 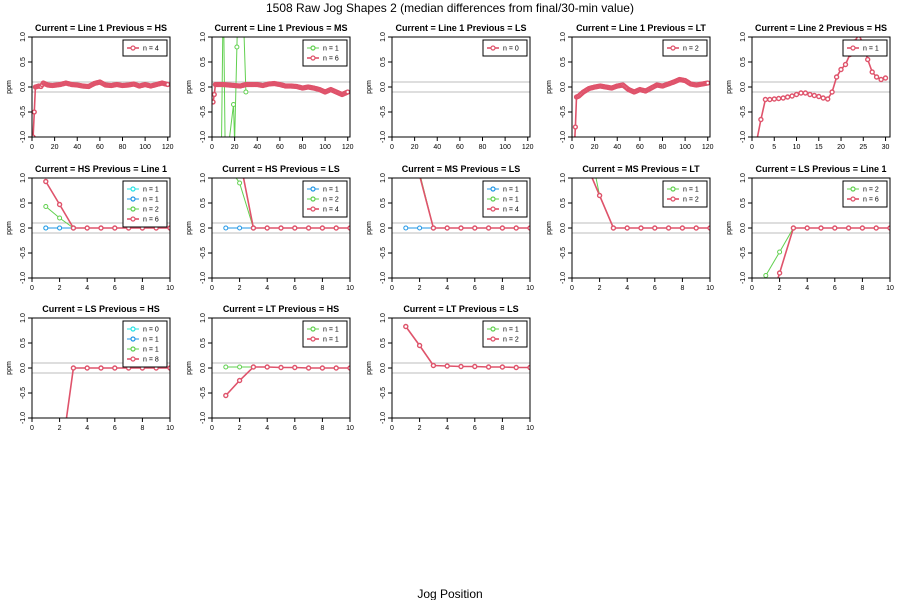 What do you see at coordinates (865, 194) in the screenshot?
I see `legend: n = 2 n = 6` at bounding box center [865, 194].